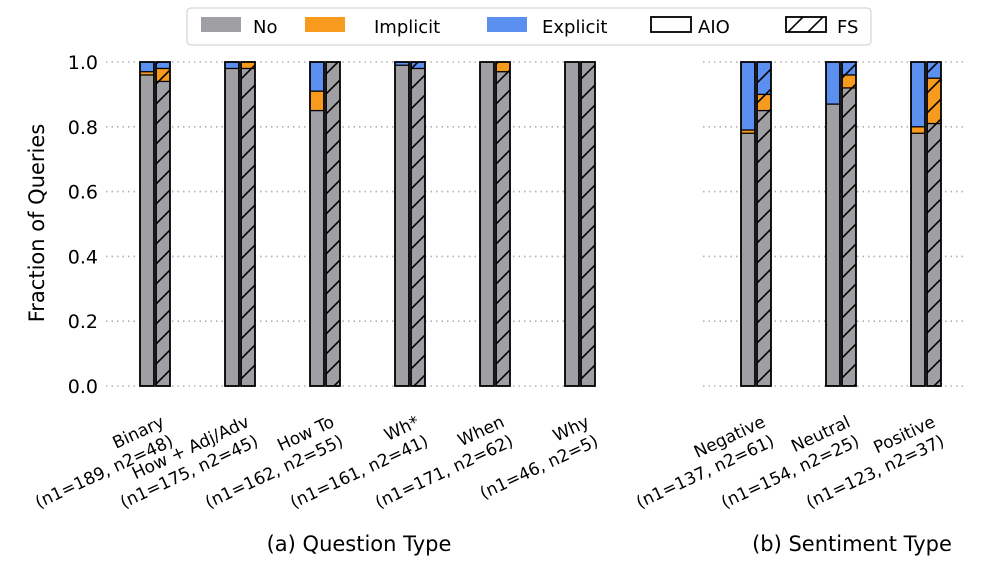  I want to click on y-tick-label: 0.2, so click(83, 322).